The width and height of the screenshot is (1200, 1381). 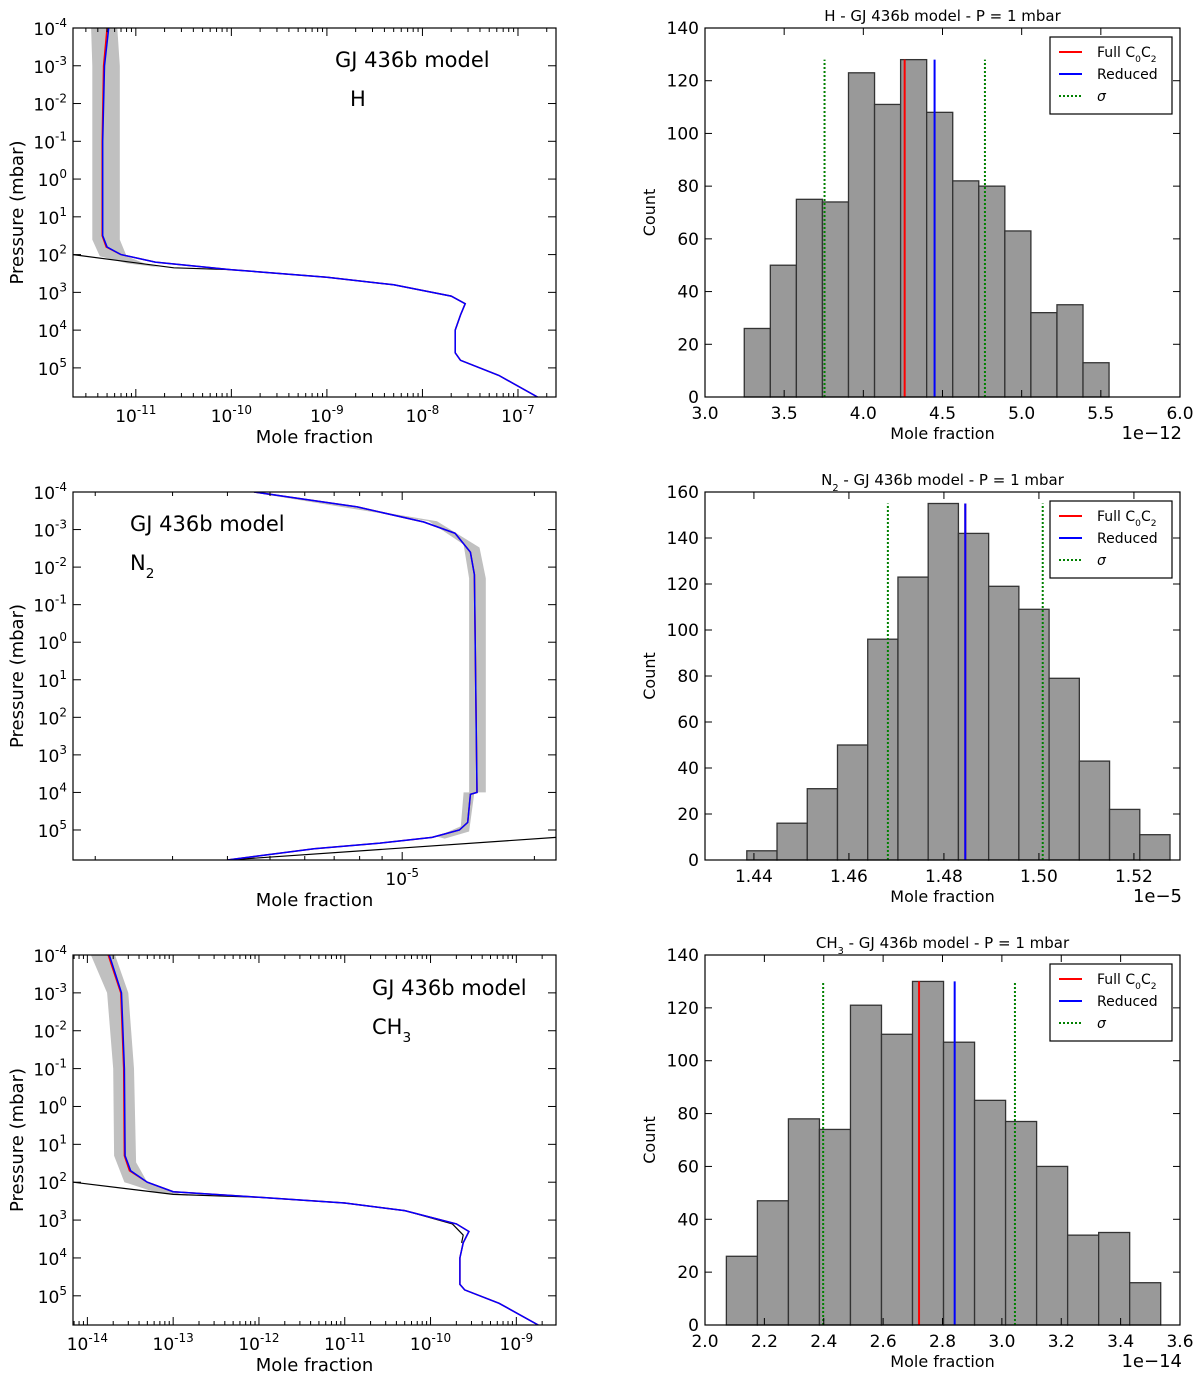 I want to click on uncertainty-band, so click(x=139, y=1075).